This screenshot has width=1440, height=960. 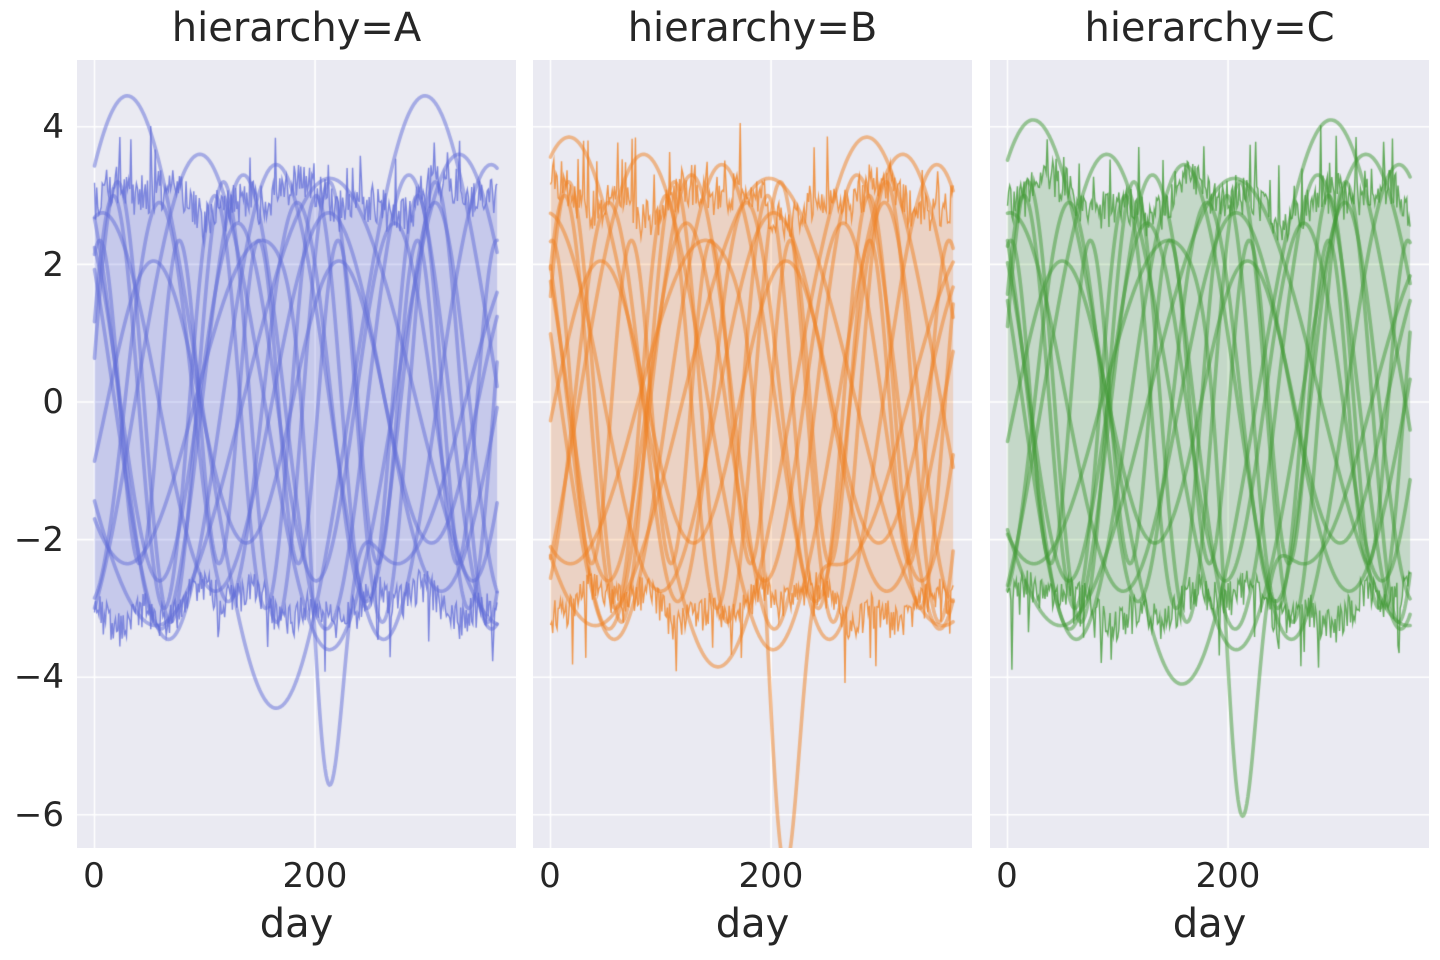 What do you see at coordinates (771, 876) in the screenshot?
I see `facet-b-x-tick-200: 200` at bounding box center [771, 876].